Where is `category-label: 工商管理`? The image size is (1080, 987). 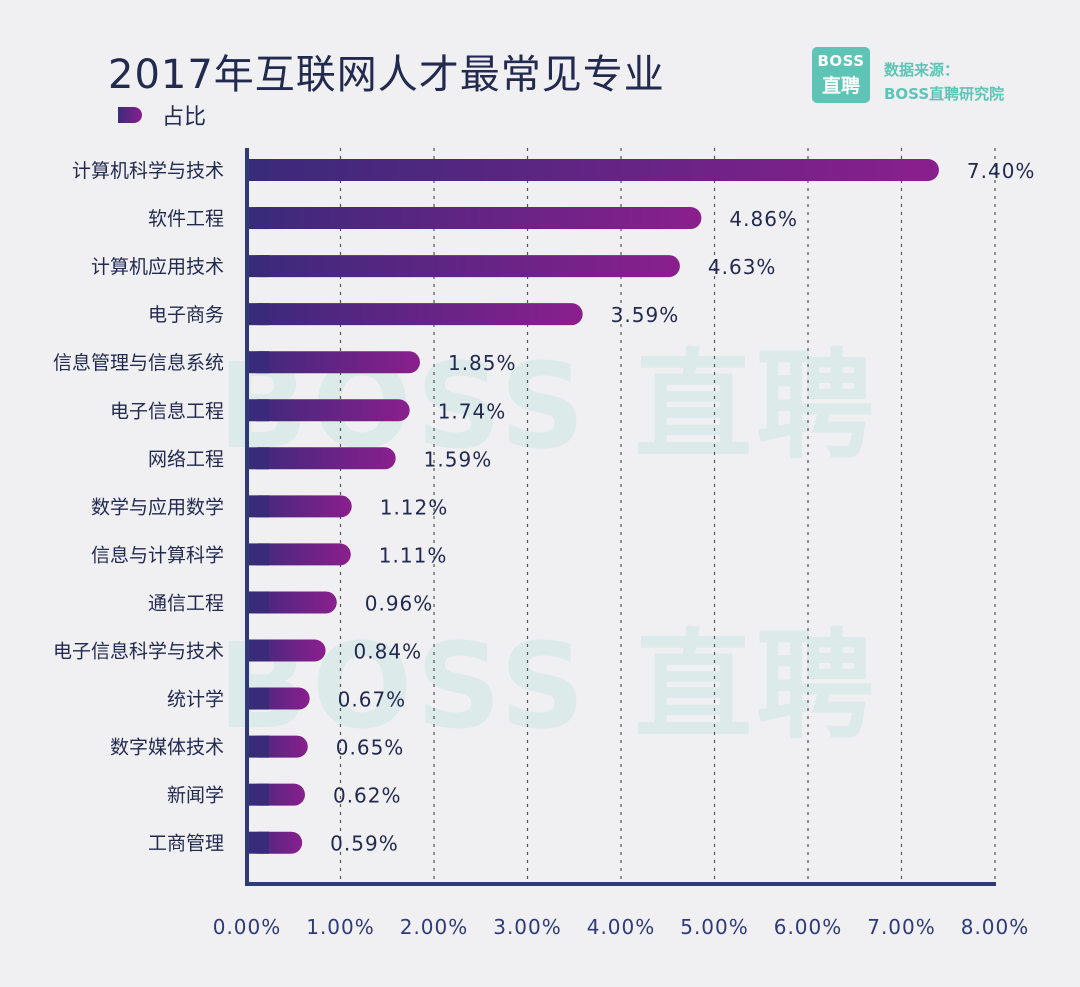 category-label: 工商管理 is located at coordinates (186, 844).